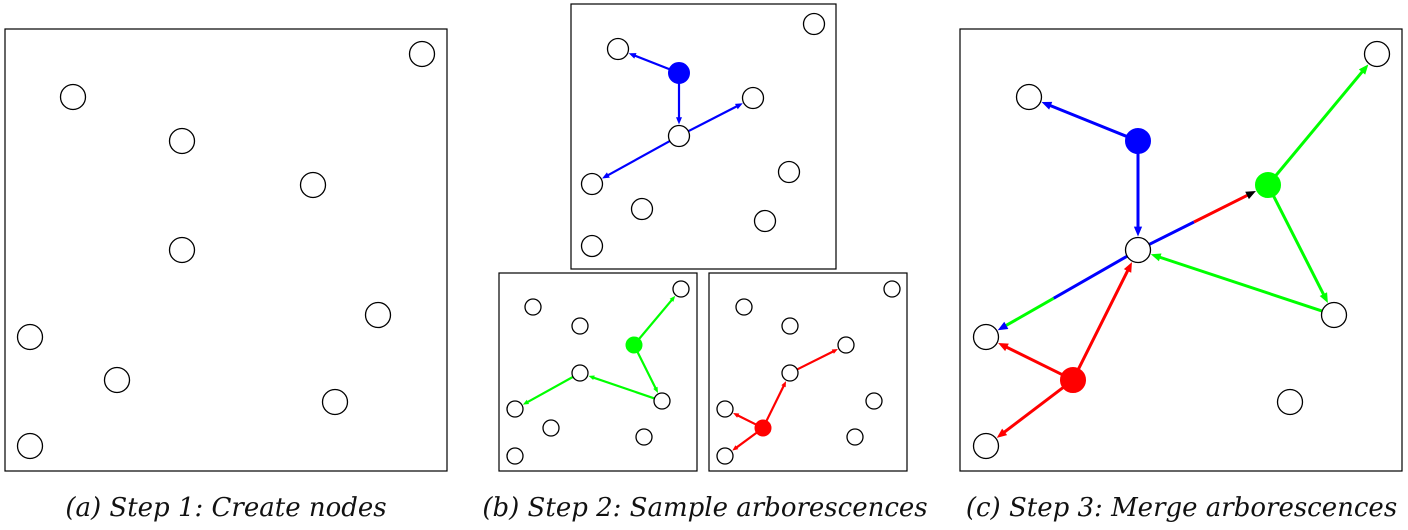 The width and height of the screenshot is (1408, 530). I want to click on node-step2-green-i, so click(515, 456).